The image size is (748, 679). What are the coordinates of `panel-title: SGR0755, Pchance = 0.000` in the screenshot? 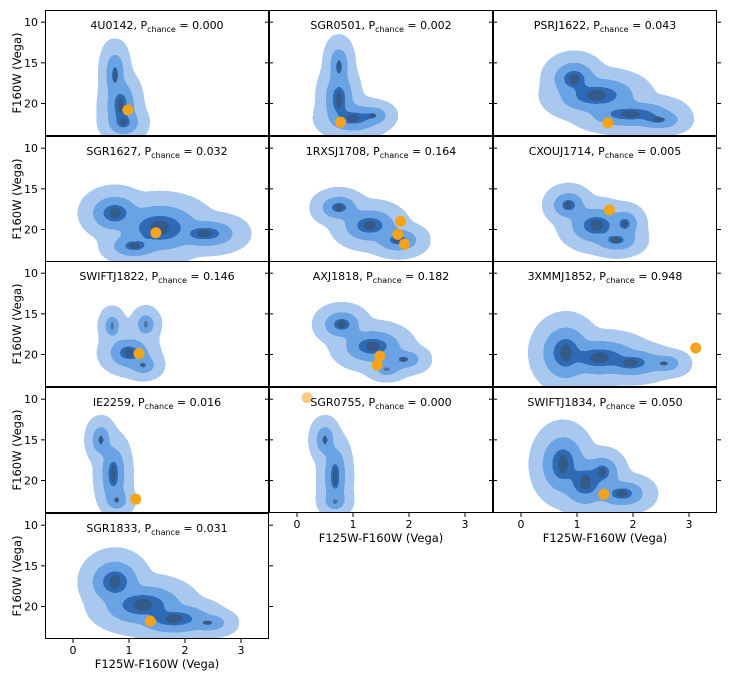 It's located at (380, 403).